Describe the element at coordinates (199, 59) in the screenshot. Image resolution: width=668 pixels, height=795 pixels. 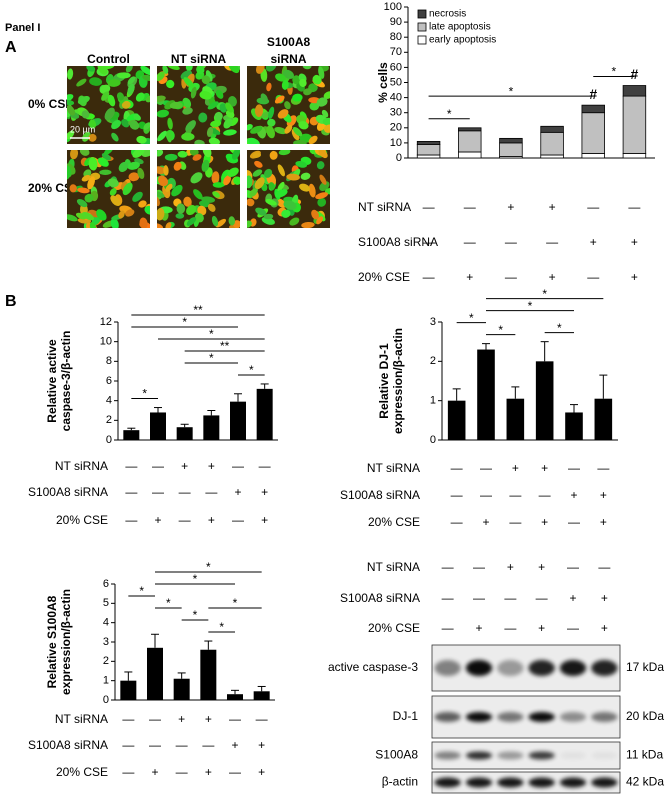
I see `column-label: NT siRNA` at that location.